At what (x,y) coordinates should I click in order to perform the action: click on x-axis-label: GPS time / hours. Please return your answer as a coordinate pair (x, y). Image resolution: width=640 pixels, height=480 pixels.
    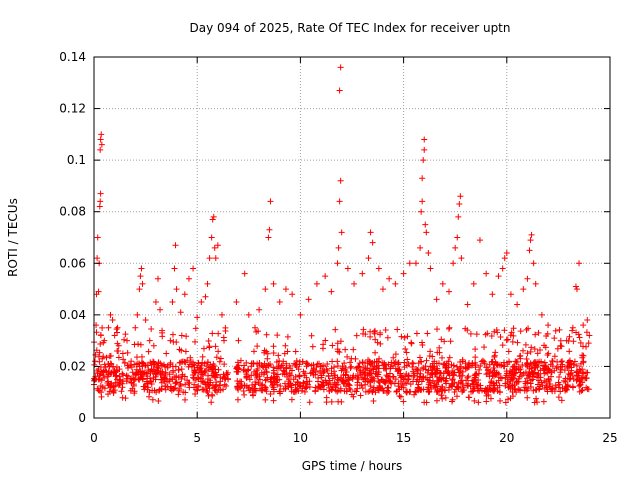
    Looking at the image, I should click on (352, 466).